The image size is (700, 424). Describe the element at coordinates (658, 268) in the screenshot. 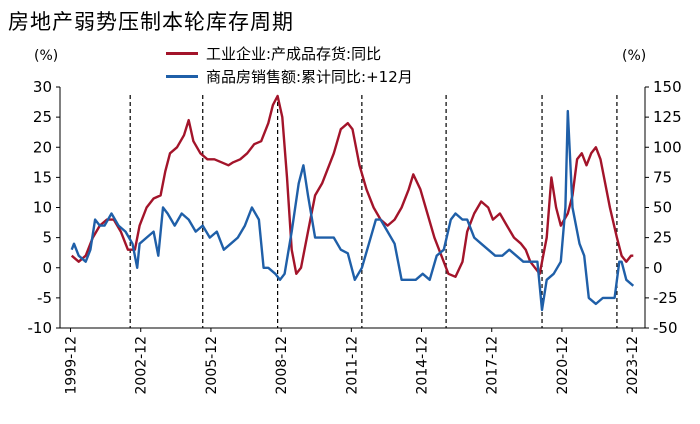

I see `y-right-tick-label: 0` at that location.